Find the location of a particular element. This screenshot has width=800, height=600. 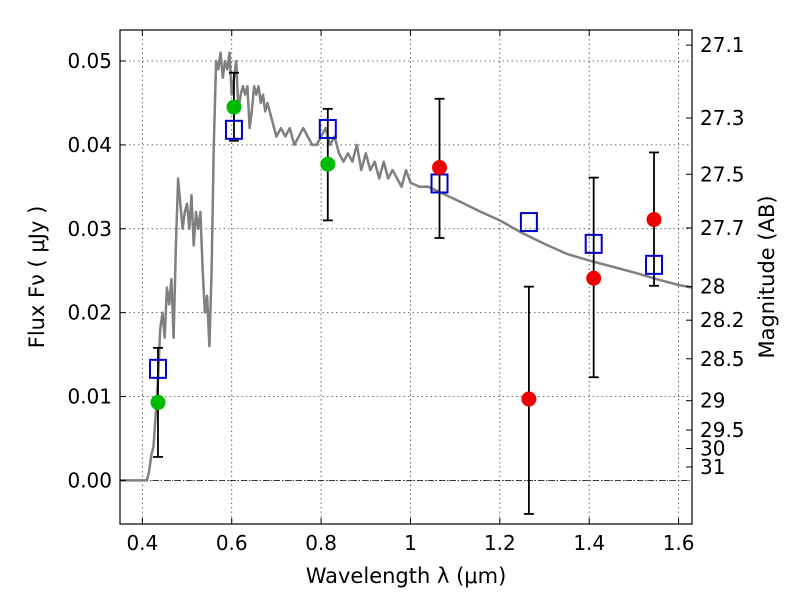

y-tick-label: 0.05 is located at coordinates (89, 61).